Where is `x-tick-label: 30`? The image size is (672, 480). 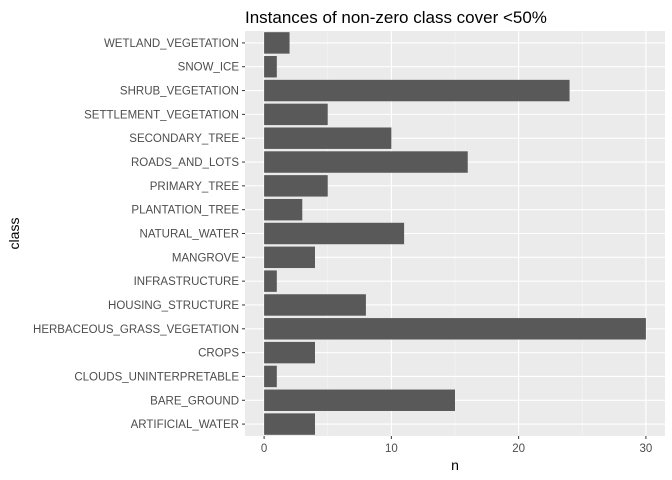 x-tick-label: 30 is located at coordinates (646, 449).